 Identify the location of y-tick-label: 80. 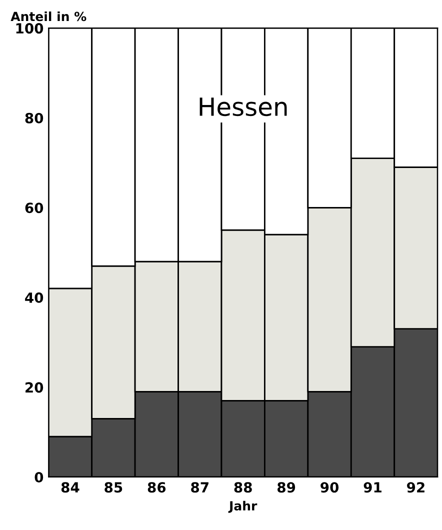
(34, 118).